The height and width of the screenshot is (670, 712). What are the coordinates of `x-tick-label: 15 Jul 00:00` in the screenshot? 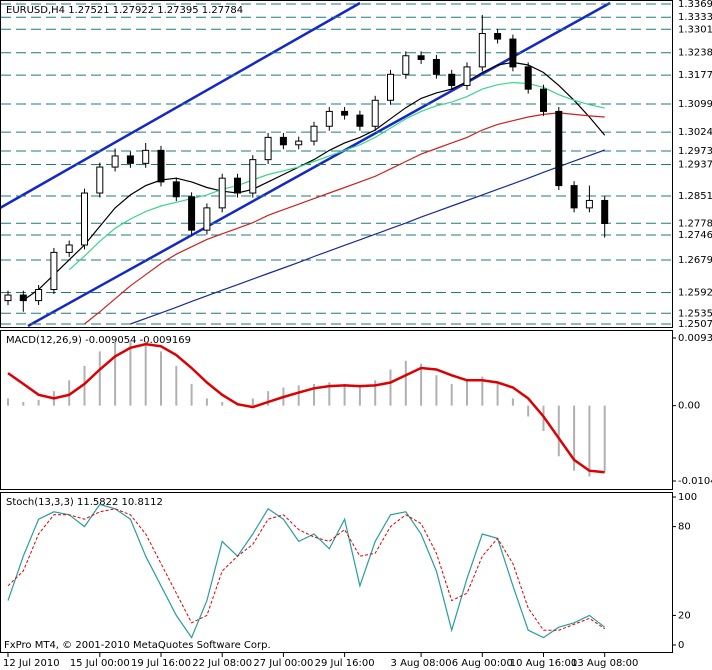 It's located at (100, 663).